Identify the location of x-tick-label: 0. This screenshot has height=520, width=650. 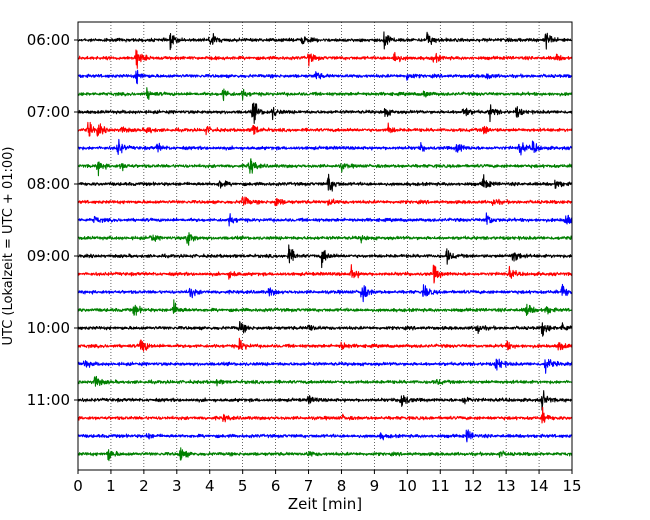
(78, 486).